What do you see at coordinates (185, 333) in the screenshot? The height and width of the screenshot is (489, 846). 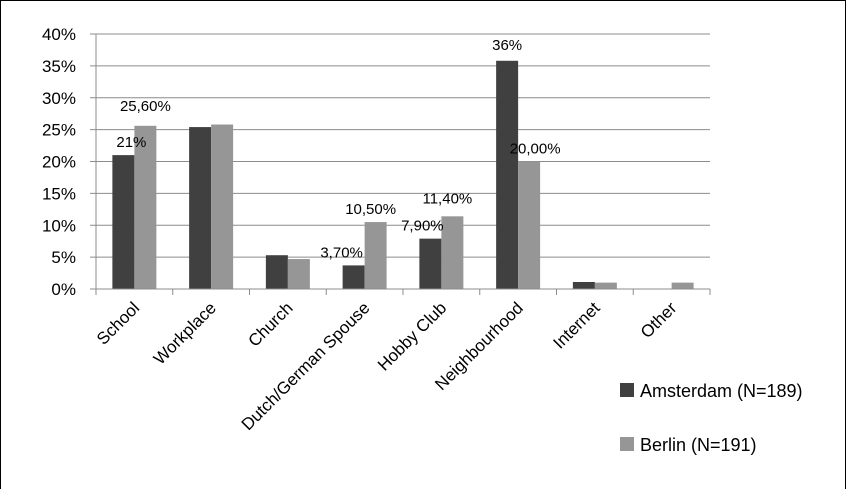 I see `category-label: Workplace` at bounding box center [185, 333].